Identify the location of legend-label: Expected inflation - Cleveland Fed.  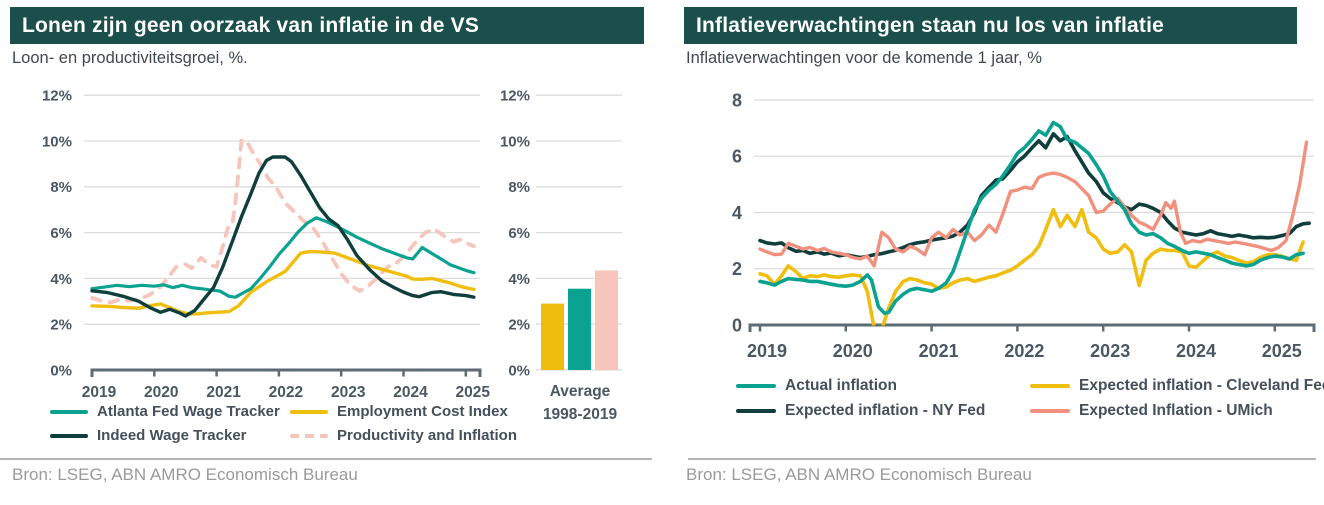
(1201, 385).